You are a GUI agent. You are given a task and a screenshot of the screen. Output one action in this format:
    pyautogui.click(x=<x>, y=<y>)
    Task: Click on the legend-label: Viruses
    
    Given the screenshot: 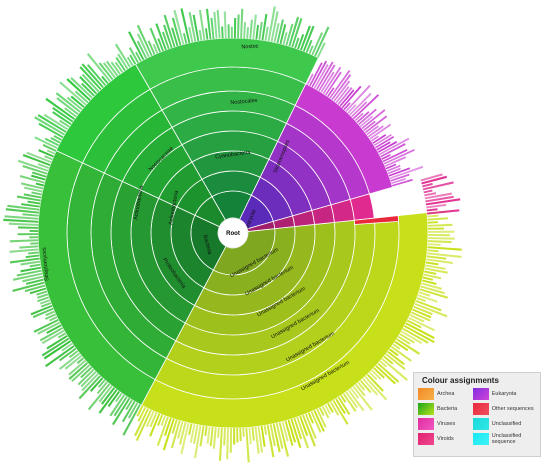 What is the action you would take?
    pyautogui.click(x=446, y=424)
    